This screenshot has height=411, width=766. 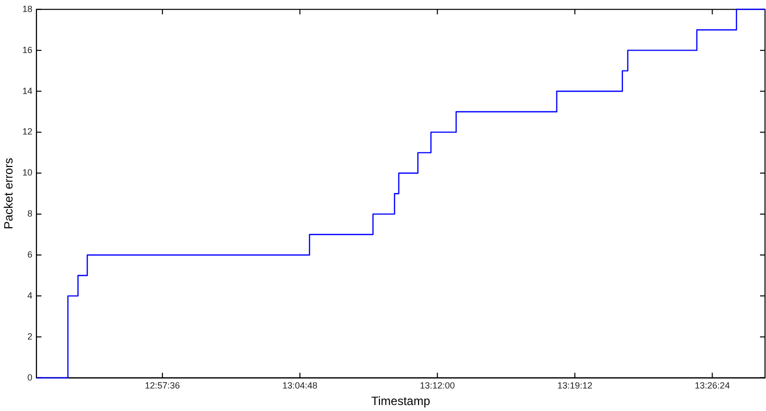 What do you see at coordinates (162, 385) in the screenshot?
I see `x-tick-label: 12:57:36` at bounding box center [162, 385].